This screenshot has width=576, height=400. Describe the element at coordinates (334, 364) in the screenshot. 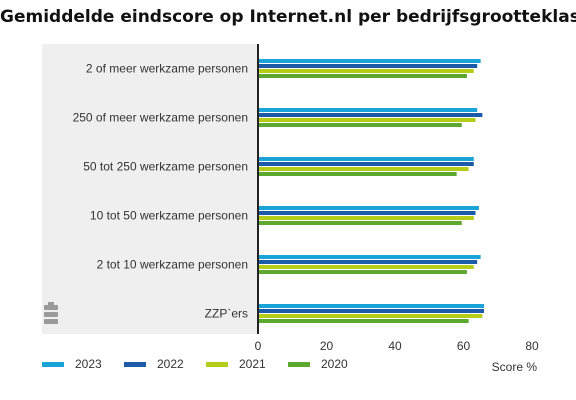

I see `legend-label: 2020` at that location.